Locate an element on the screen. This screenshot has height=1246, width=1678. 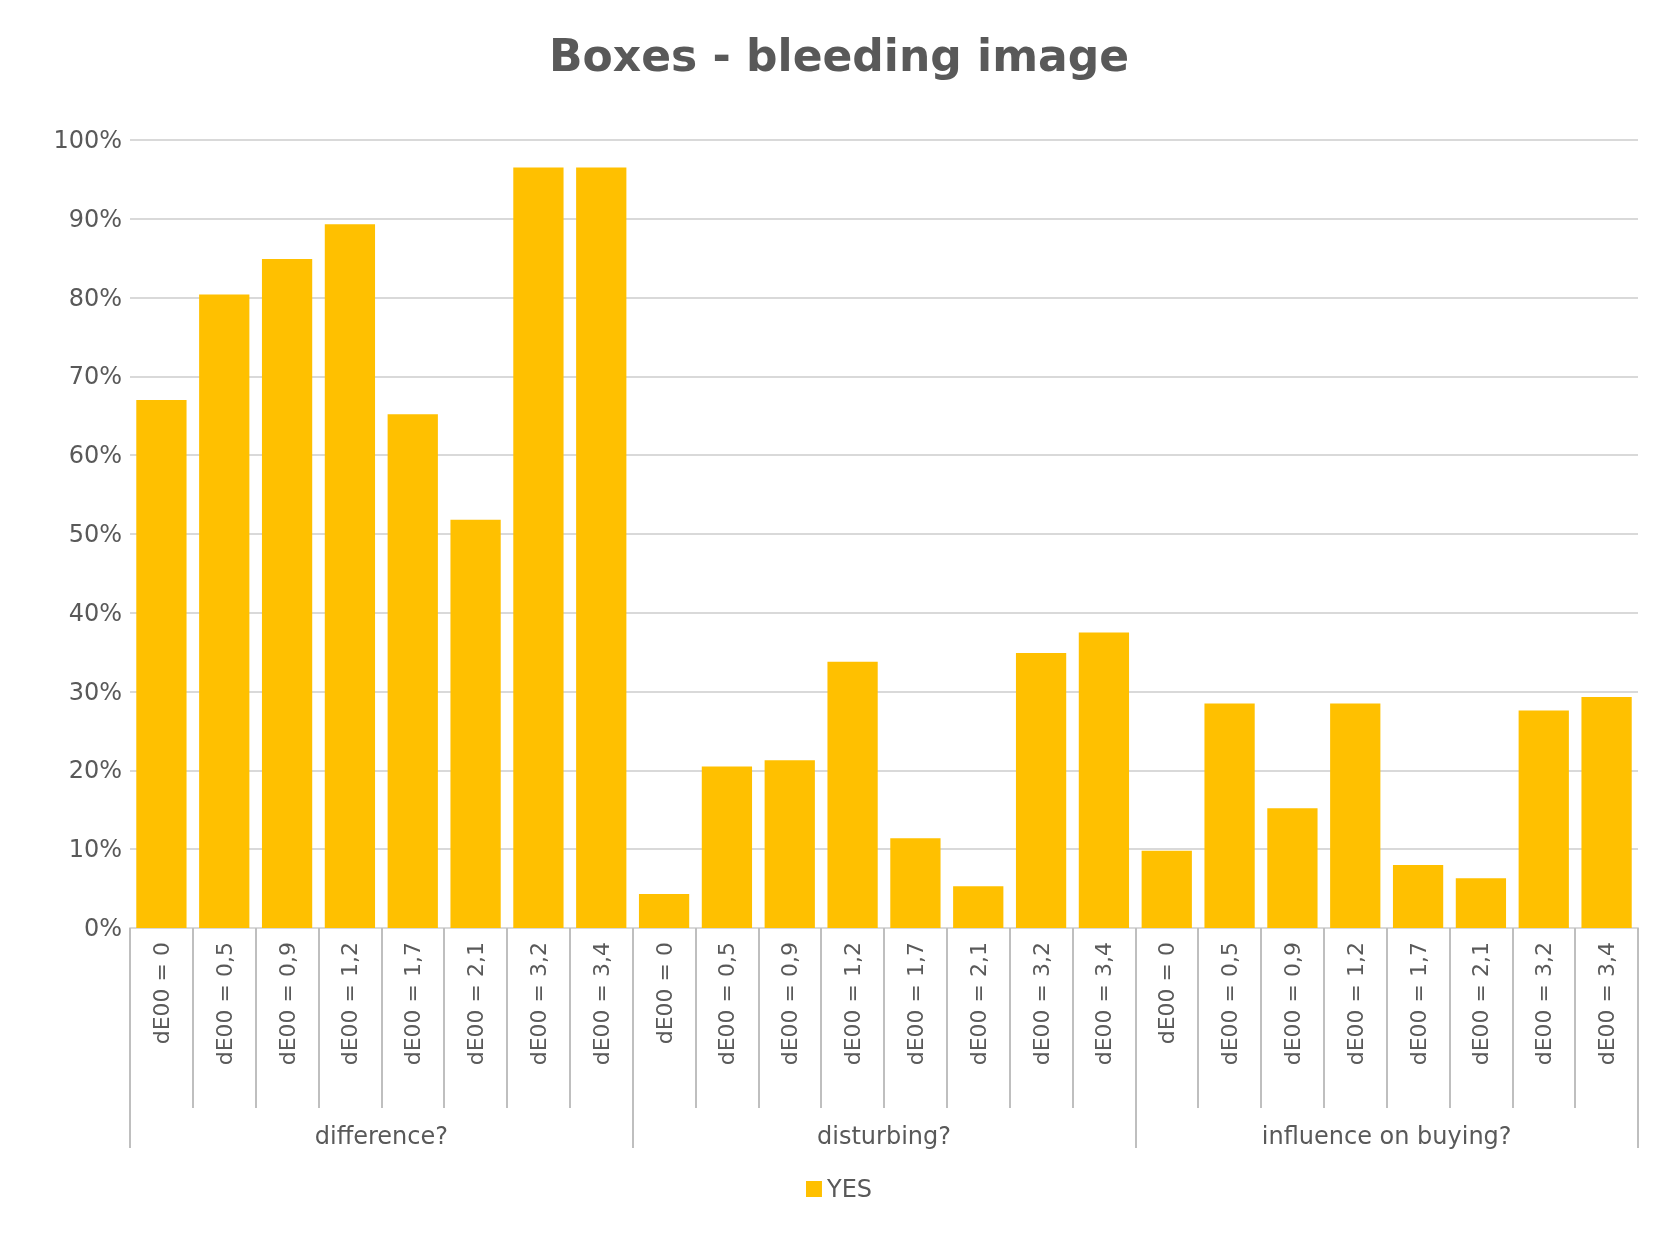
y-tick-label: 0% is located at coordinates (102, 928).